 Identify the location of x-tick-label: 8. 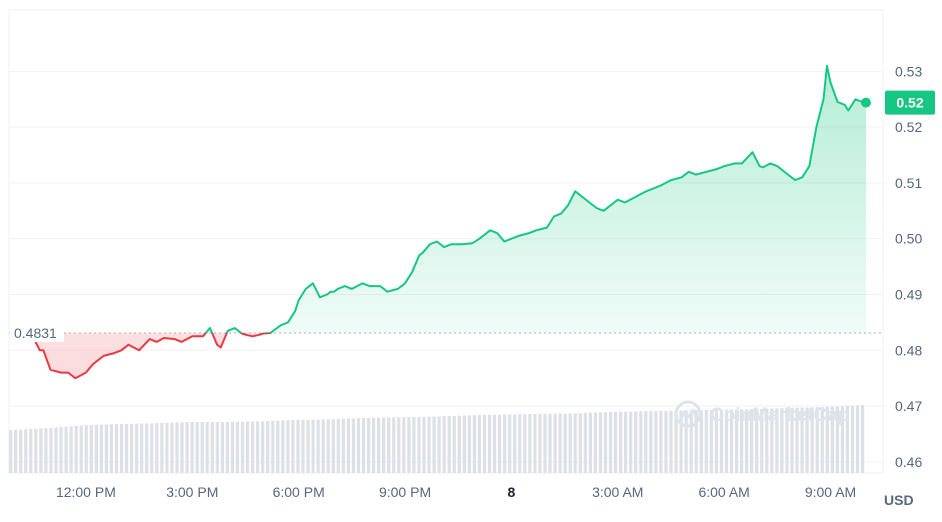
(512, 492).